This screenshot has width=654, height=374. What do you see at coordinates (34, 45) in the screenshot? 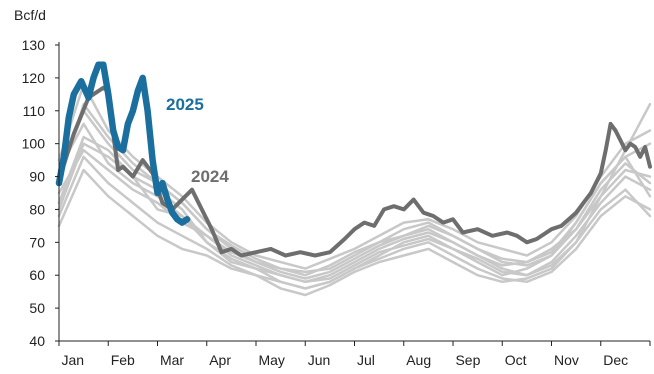
I see `y-tick-label: 130` at bounding box center [34, 45].